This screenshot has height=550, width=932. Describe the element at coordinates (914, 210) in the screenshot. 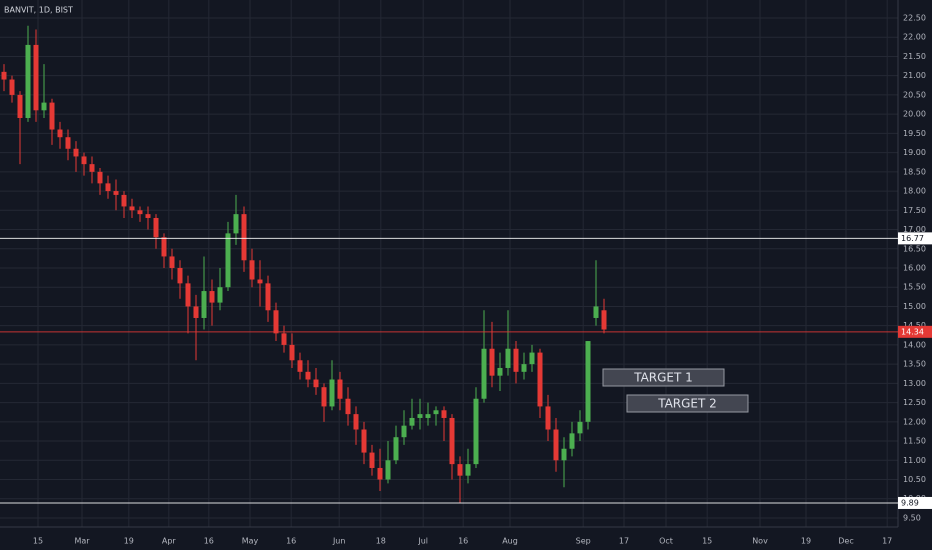

I see `y-tick-label: 17.50` at that location.